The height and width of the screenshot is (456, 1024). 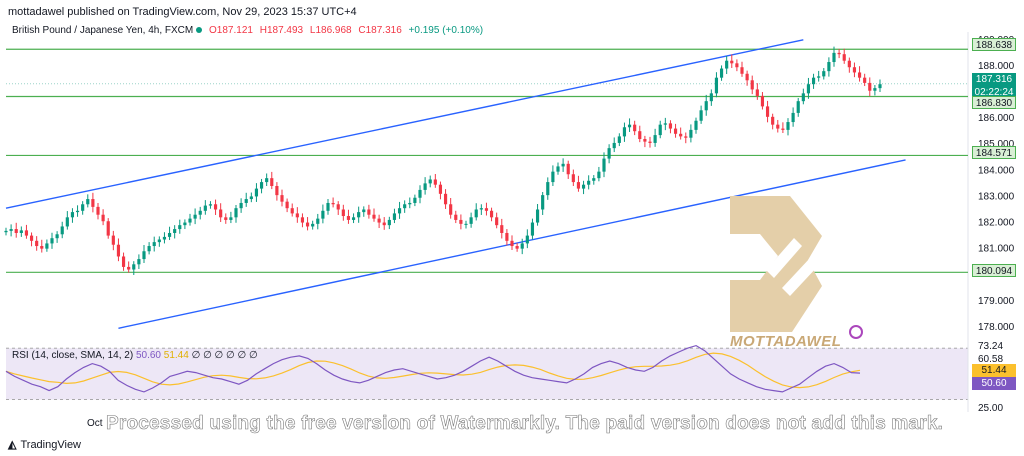 What do you see at coordinates (446, 30) in the screenshot?
I see `change-value: +0.195 (+0.10%)` at bounding box center [446, 30].